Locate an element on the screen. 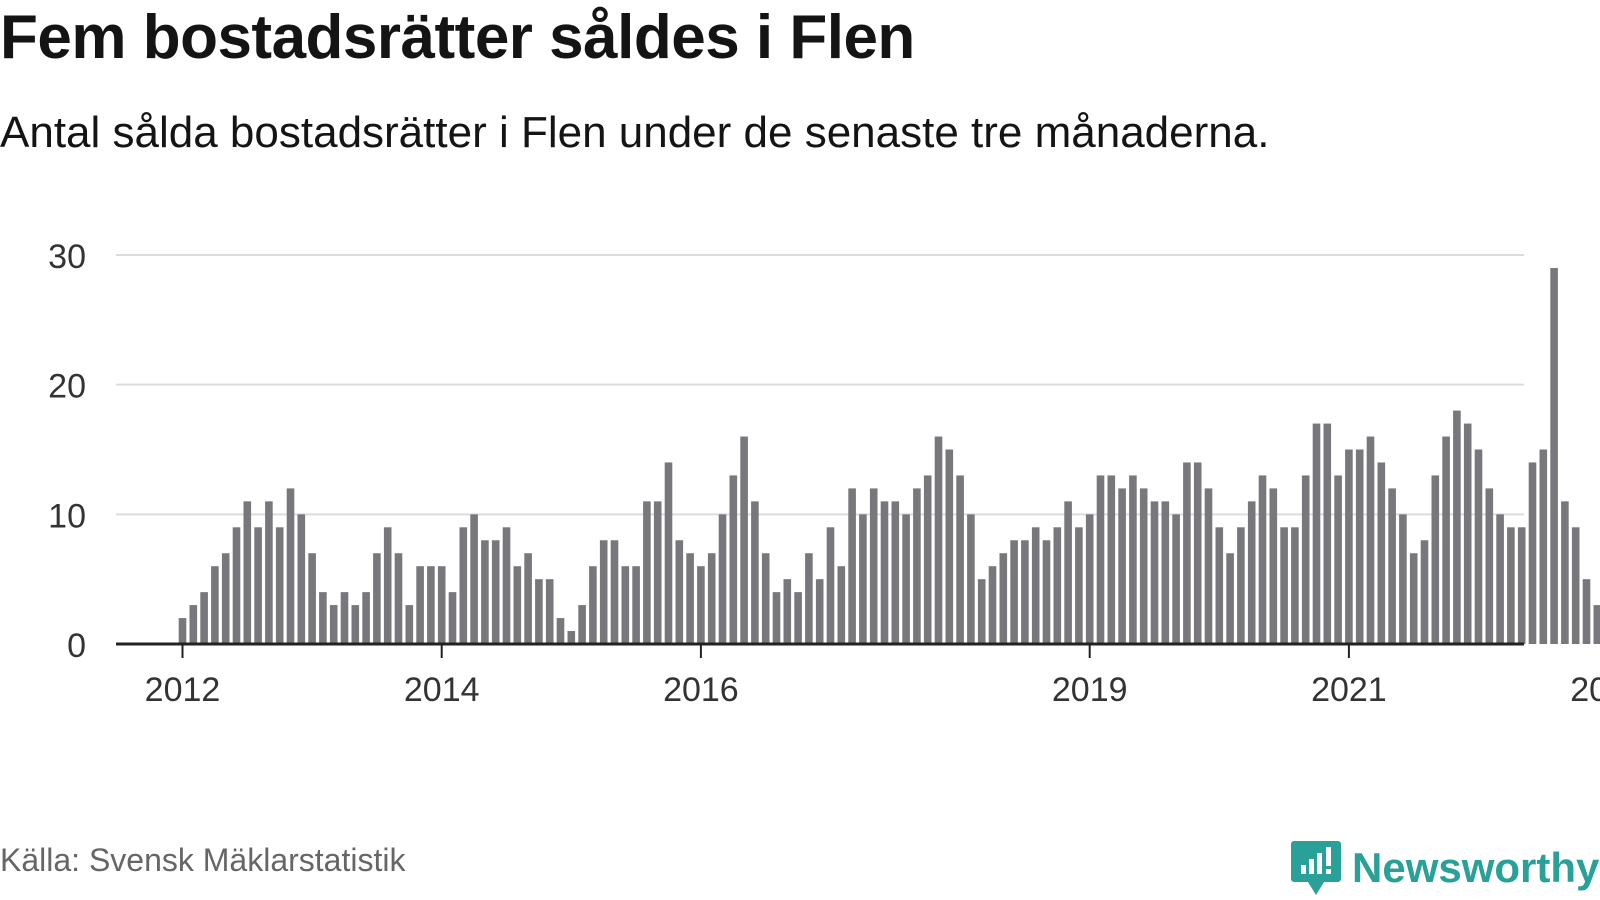  x-tick-label: 2012 is located at coordinates (183, 690).